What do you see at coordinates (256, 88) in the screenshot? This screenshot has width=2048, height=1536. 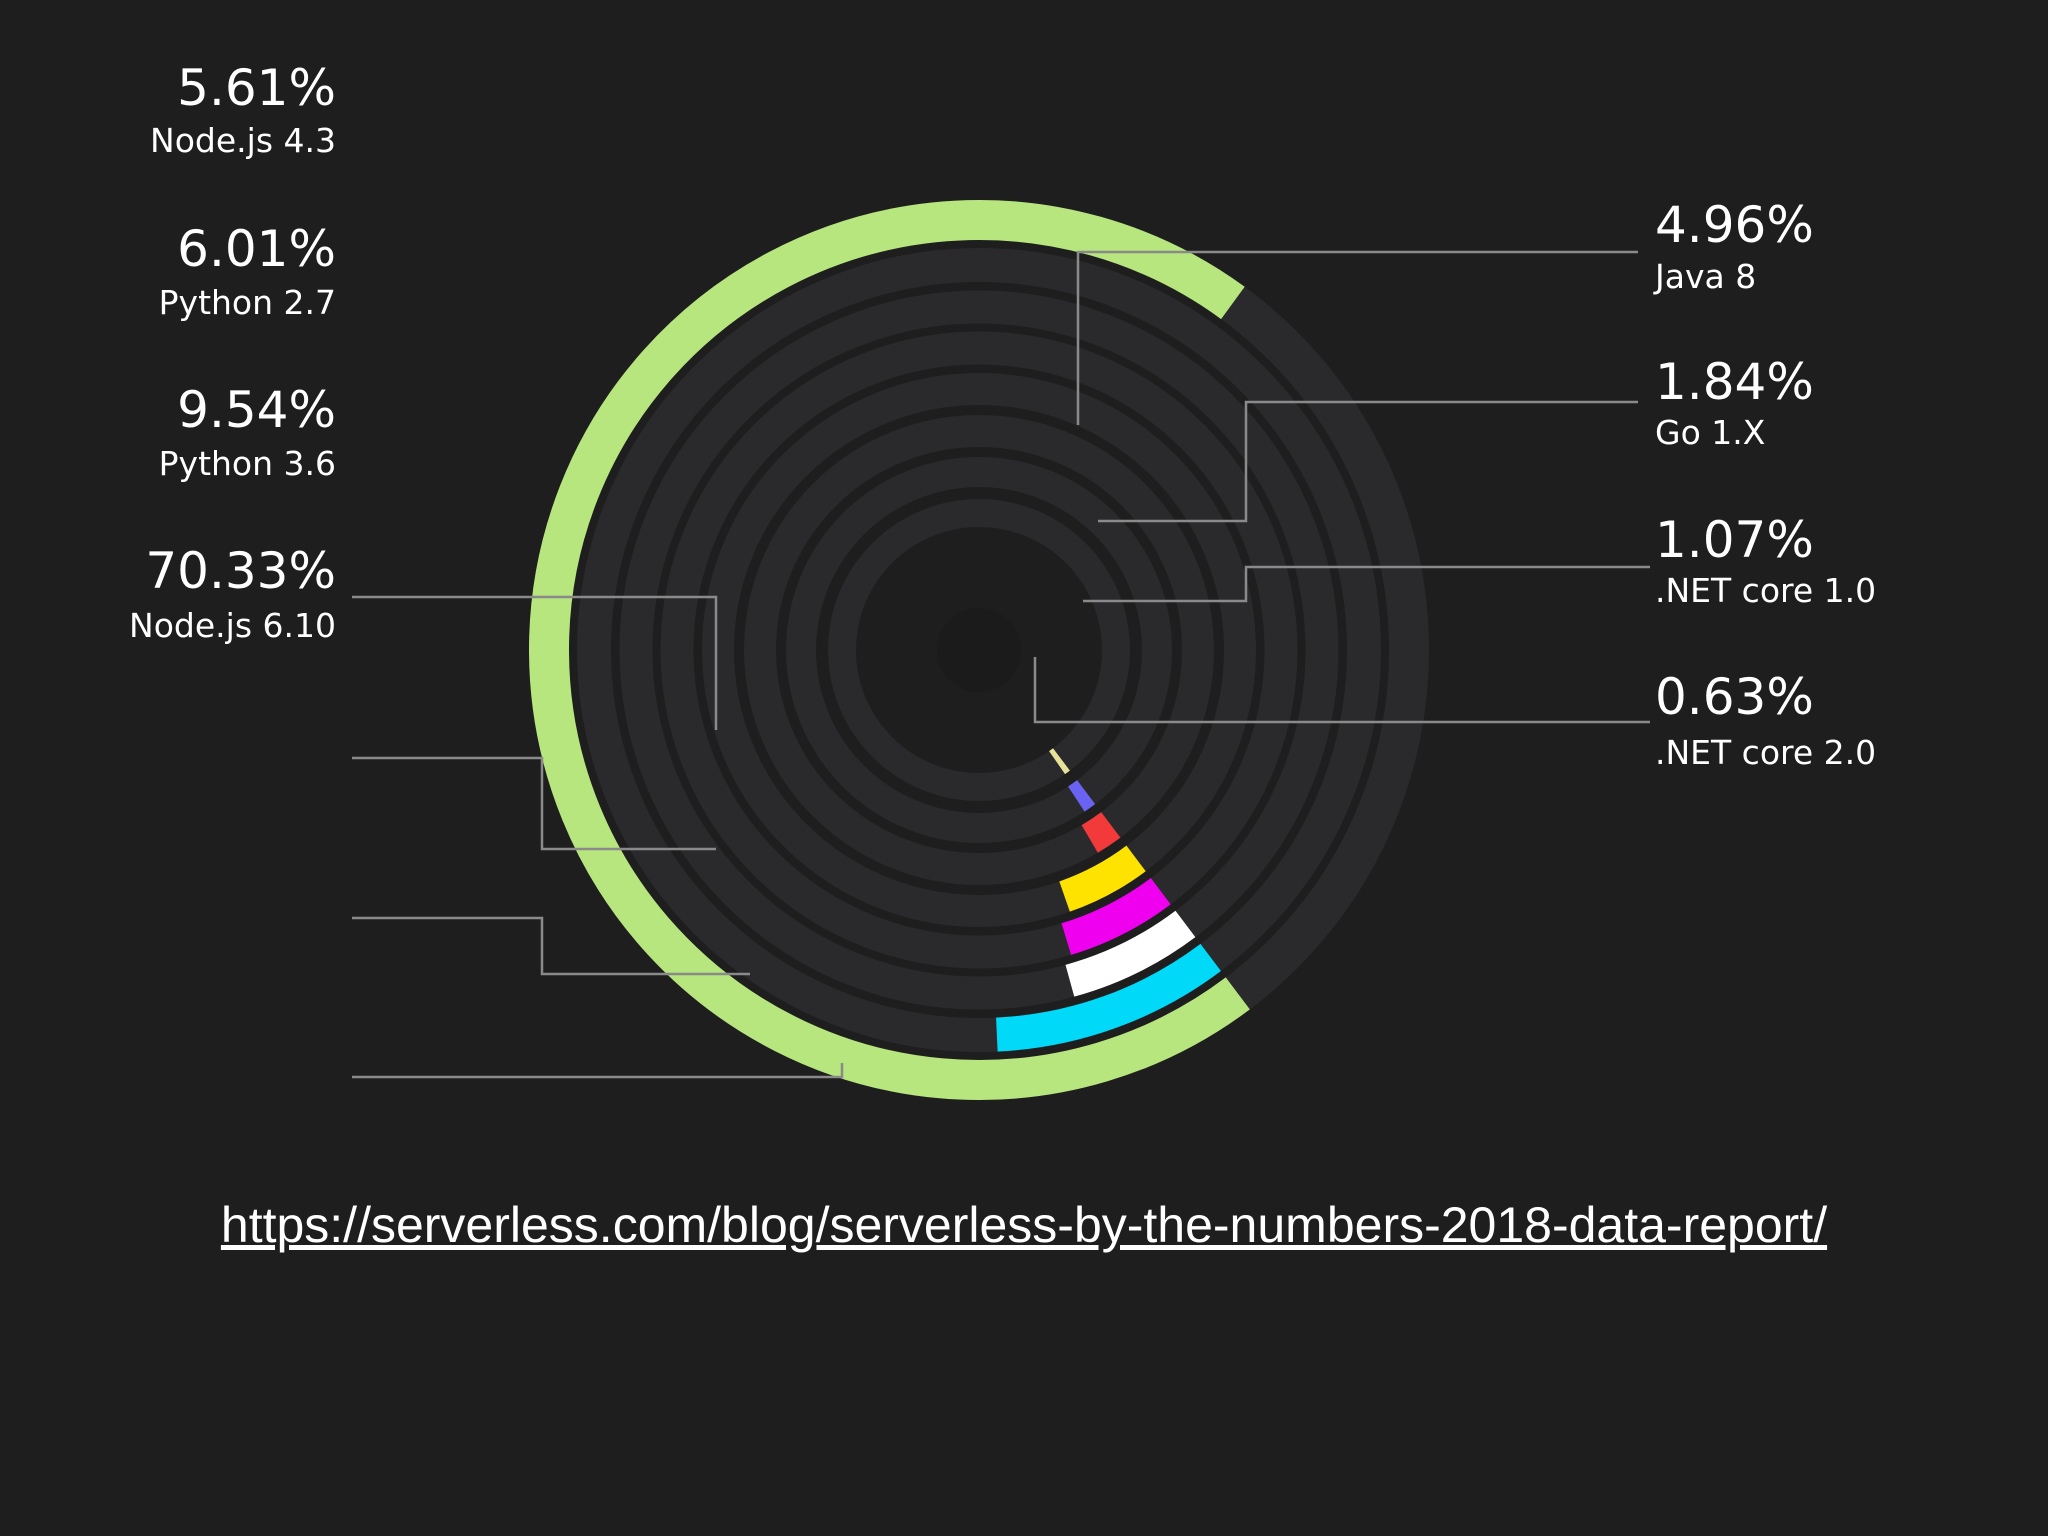 I see `value-label-node-js-4-3: 5.61%` at bounding box center [256, 88].